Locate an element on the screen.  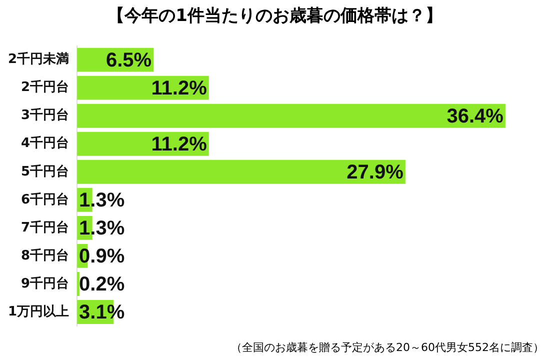
y-tick-label: 4千円台 is located at coordinates (45, 143).